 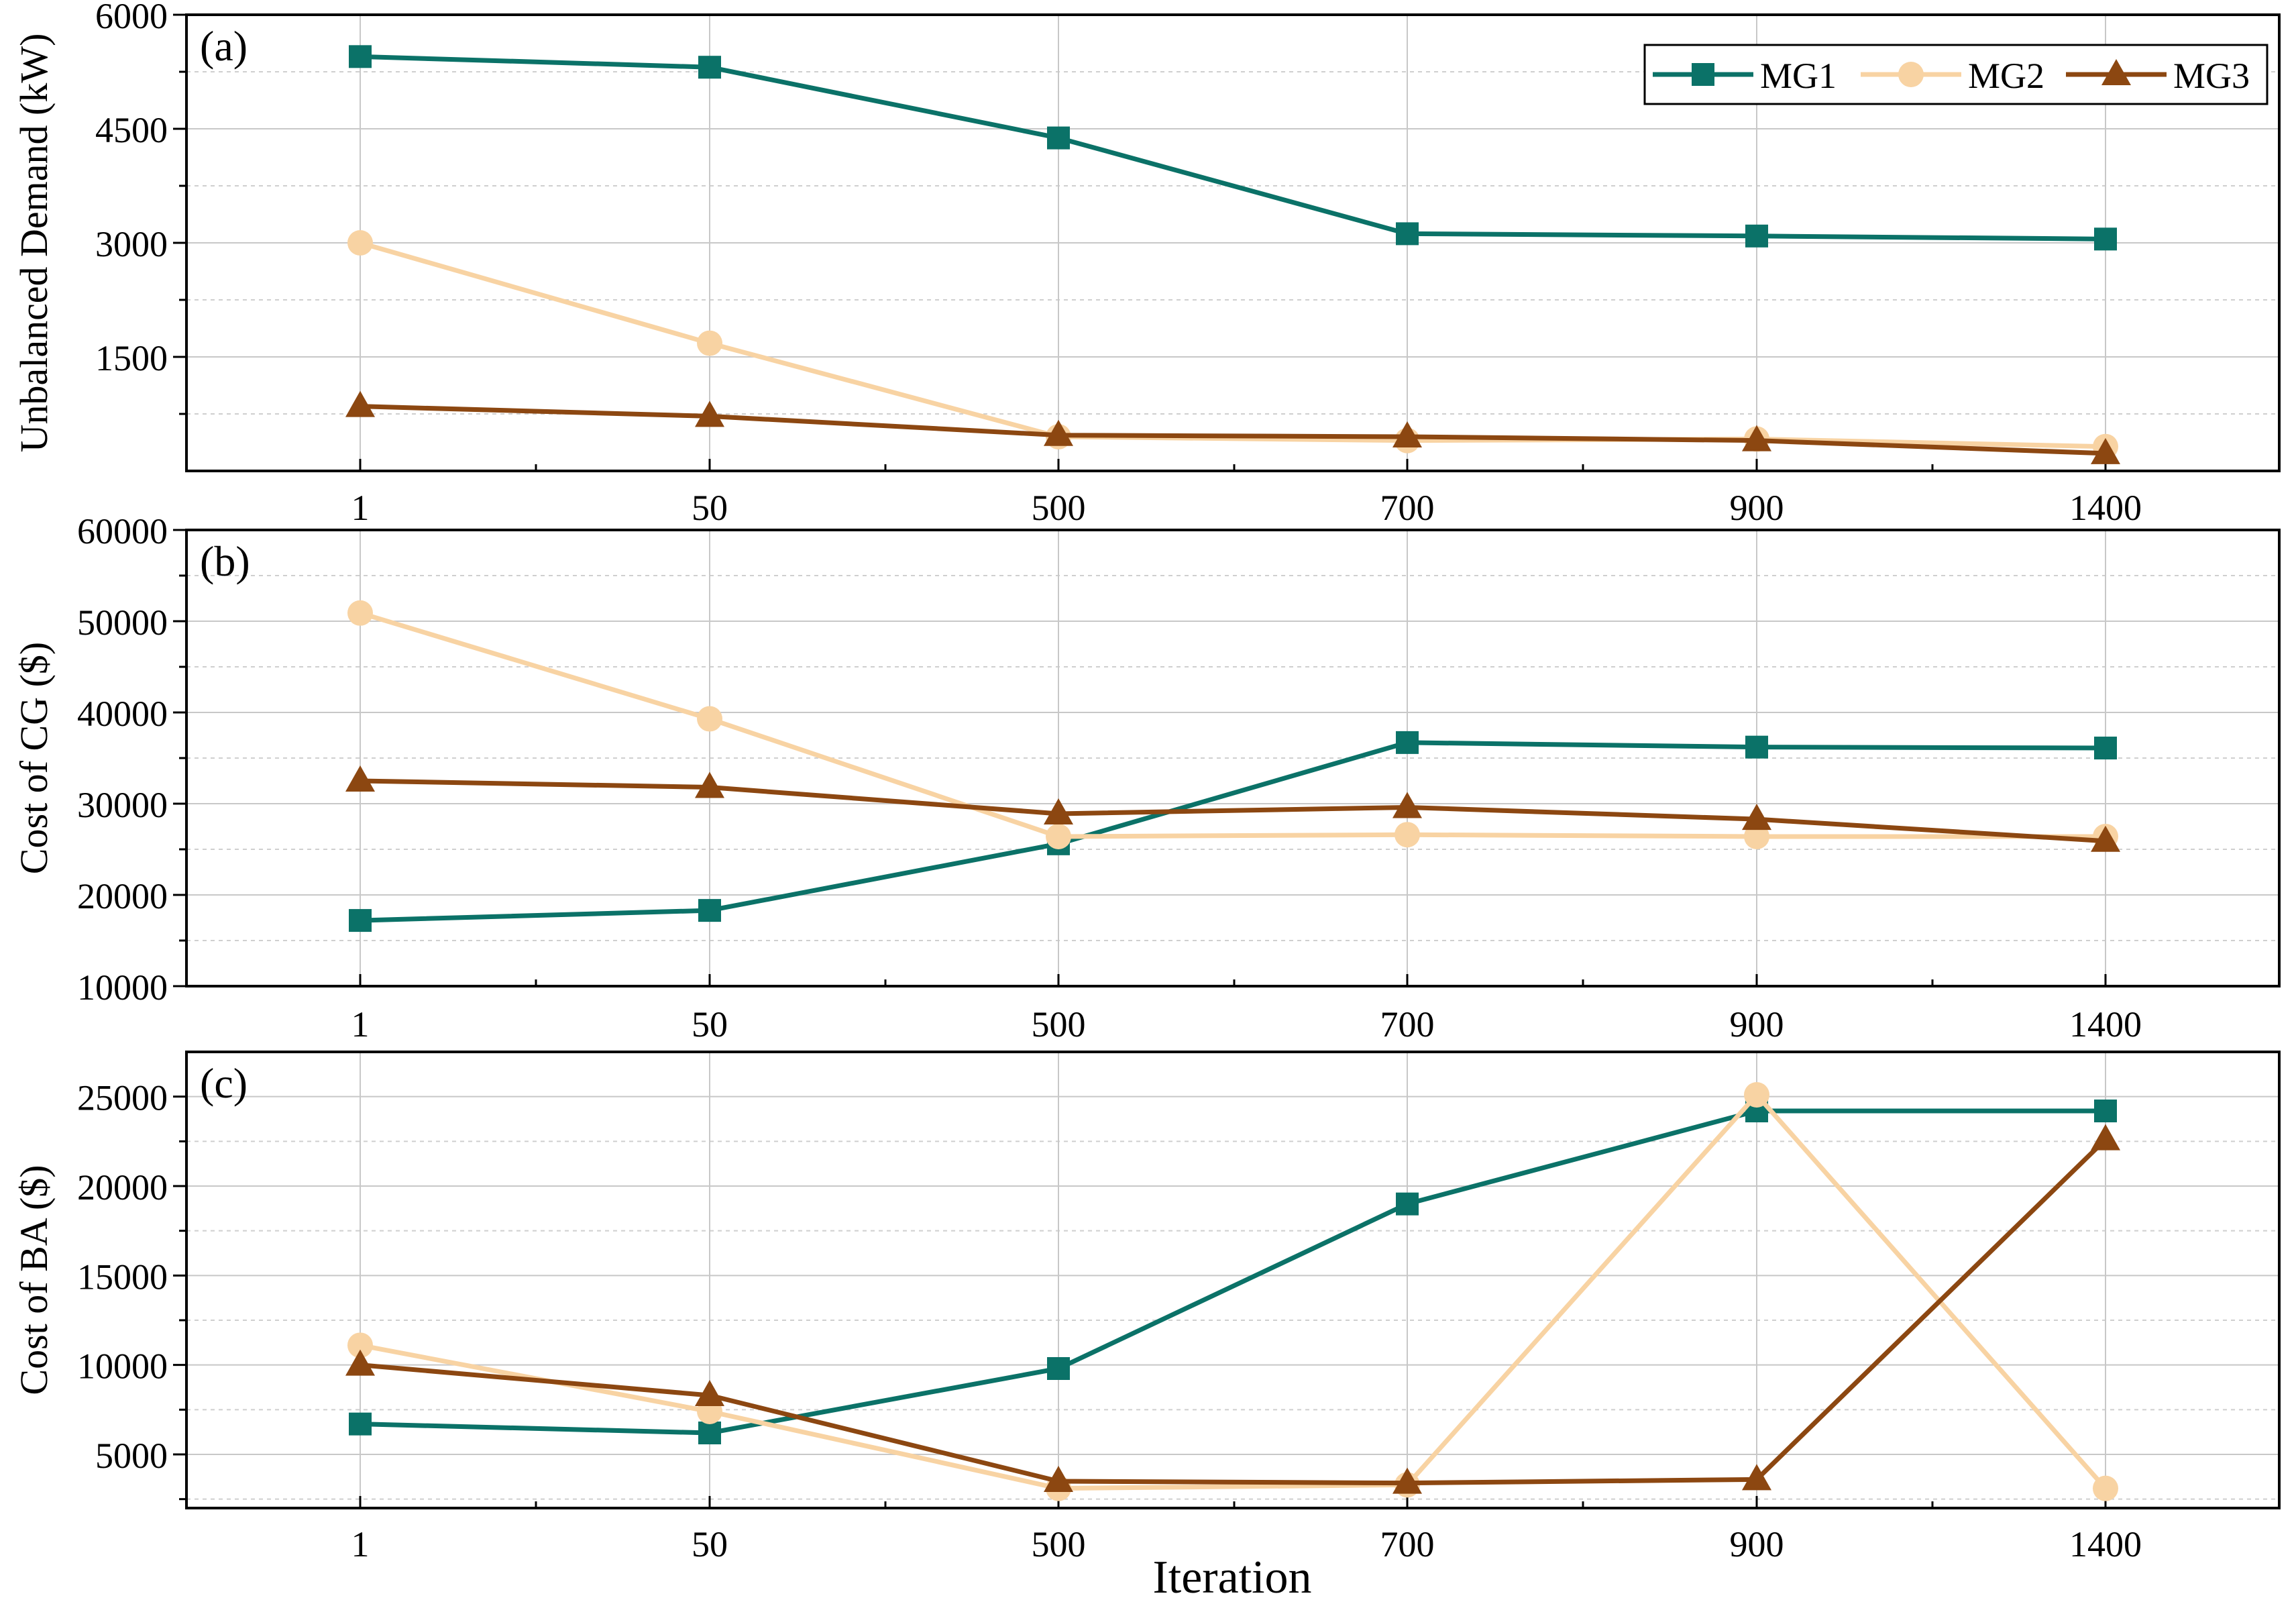 What do you see at coordinates (224, 46) in the screenshot?
I see `panel-label: (a)` at bounding box center [224, 46].